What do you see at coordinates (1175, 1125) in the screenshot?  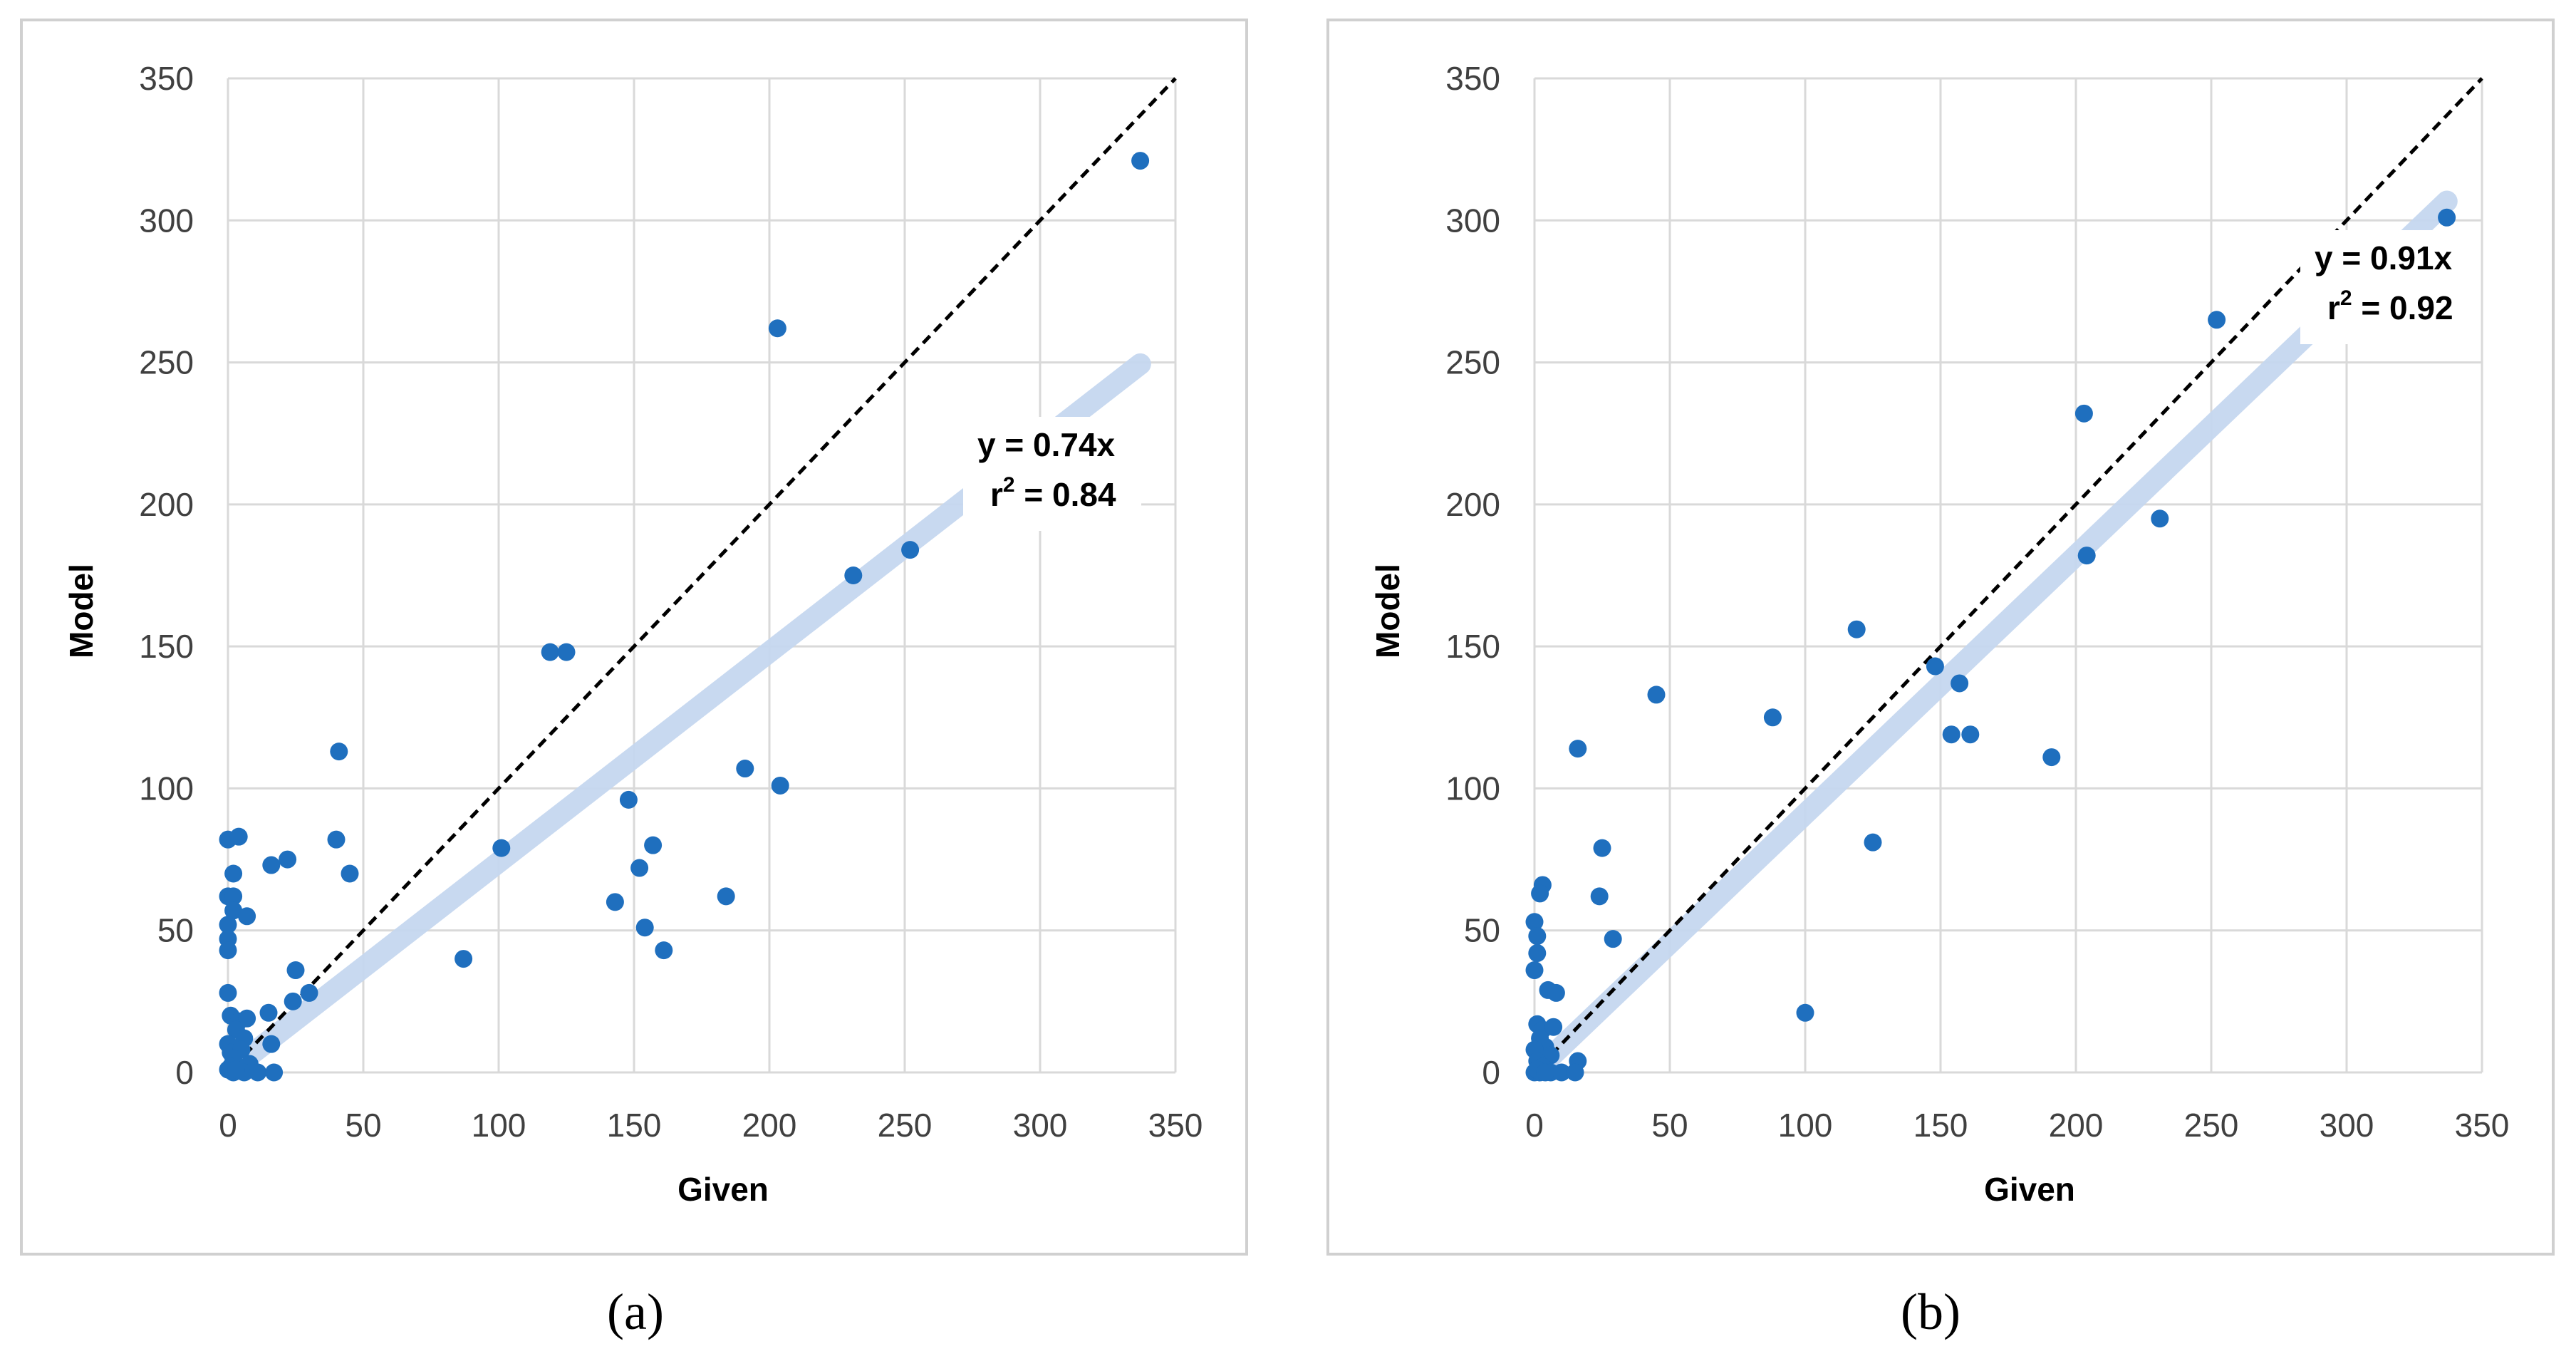 I see `chart-a-xtick-350: 350` at bounding box center [1175, 1125].